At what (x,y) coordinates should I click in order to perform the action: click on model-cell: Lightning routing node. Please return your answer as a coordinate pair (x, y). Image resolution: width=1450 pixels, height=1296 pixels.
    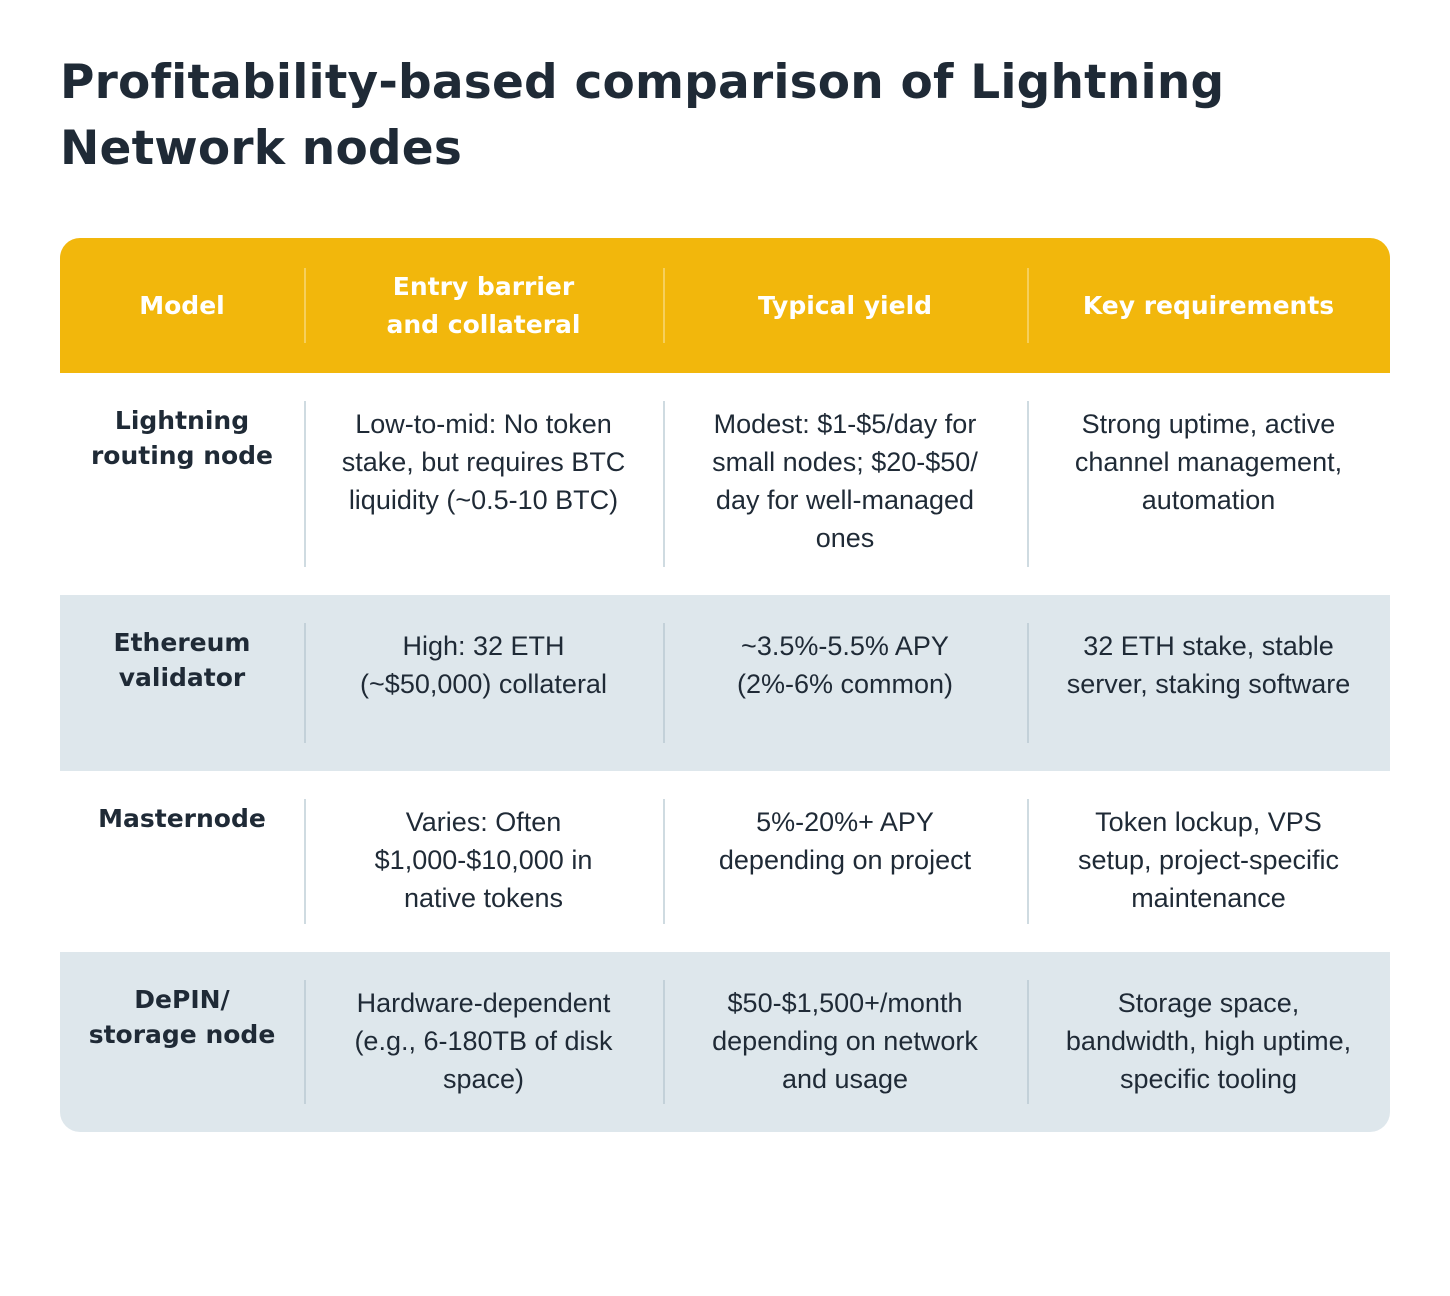
    Looking at the image, I should click on (182, 438).